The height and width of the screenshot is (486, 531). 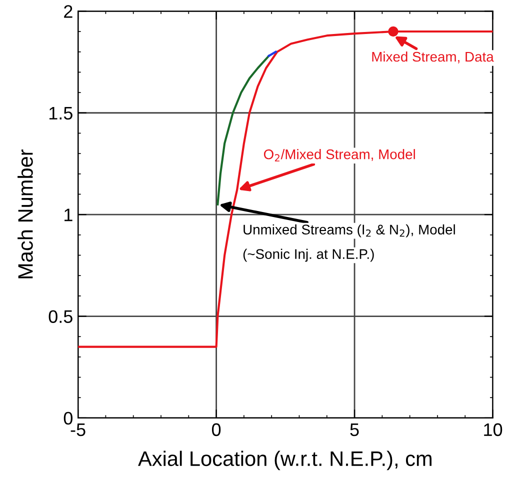 What do you see at coordinates (308, 255) in the screenshot?
I see `annotation: (~Sonic Inj. at N.E.P.)` at bounding box center [308, 255].